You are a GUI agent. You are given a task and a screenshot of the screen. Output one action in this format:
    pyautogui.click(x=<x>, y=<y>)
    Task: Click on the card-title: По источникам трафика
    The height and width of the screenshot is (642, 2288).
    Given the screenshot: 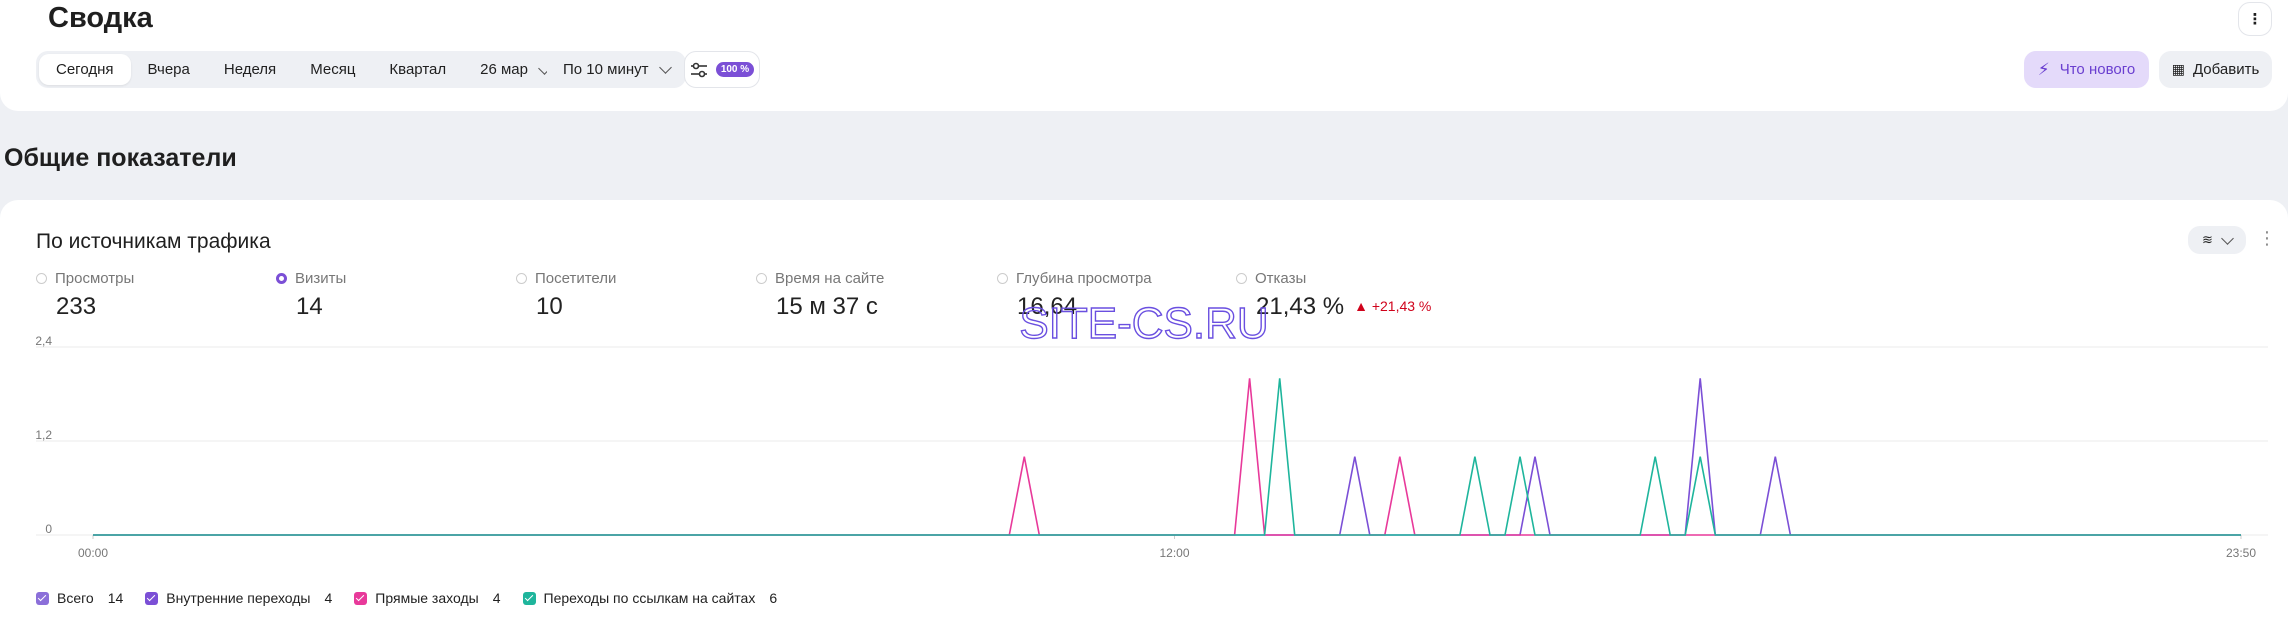 What is the action you would take?
    pyautogui.click(x=153, y=241)
    